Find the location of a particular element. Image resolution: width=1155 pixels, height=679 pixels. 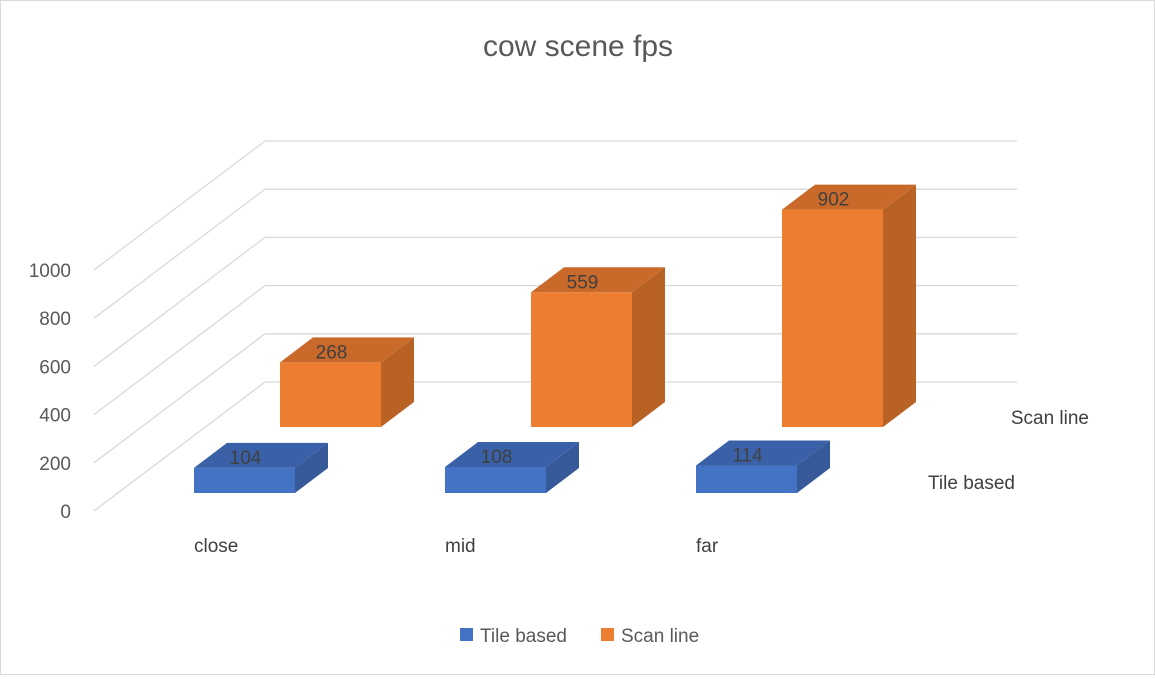

legend-item: Tile based is located at coordinates (513, 636).